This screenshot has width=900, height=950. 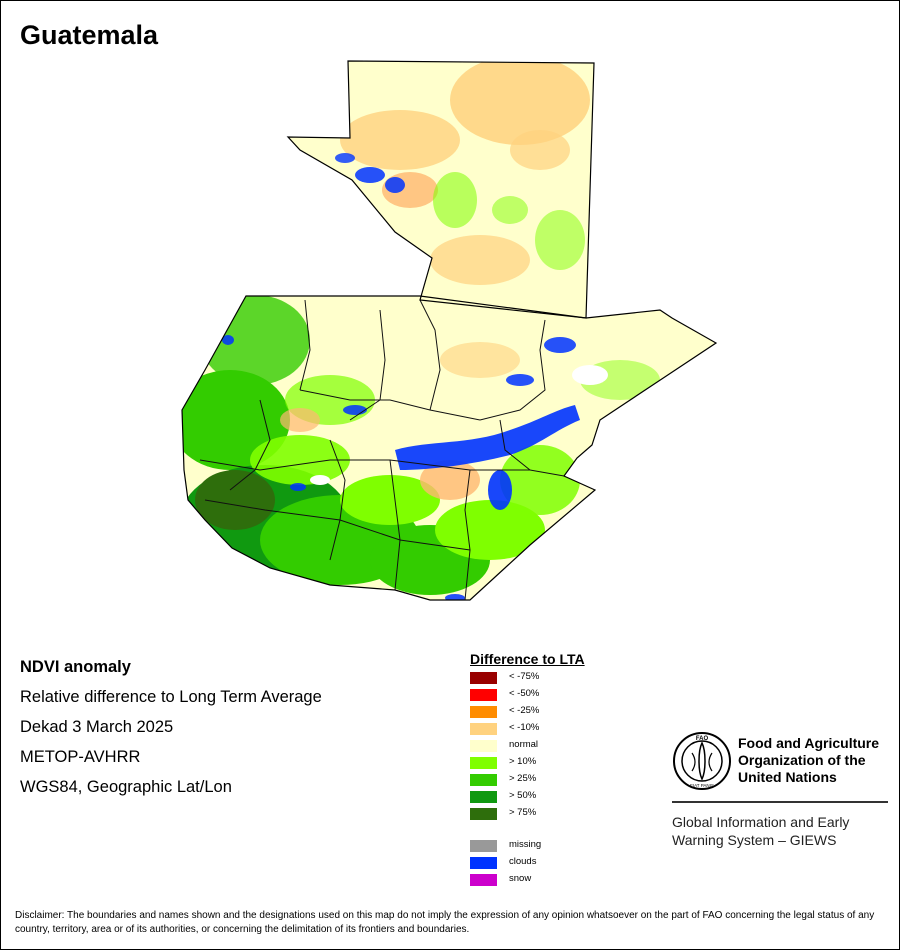 I want to click on legend-label: clouds, so click(x=523, y=861).